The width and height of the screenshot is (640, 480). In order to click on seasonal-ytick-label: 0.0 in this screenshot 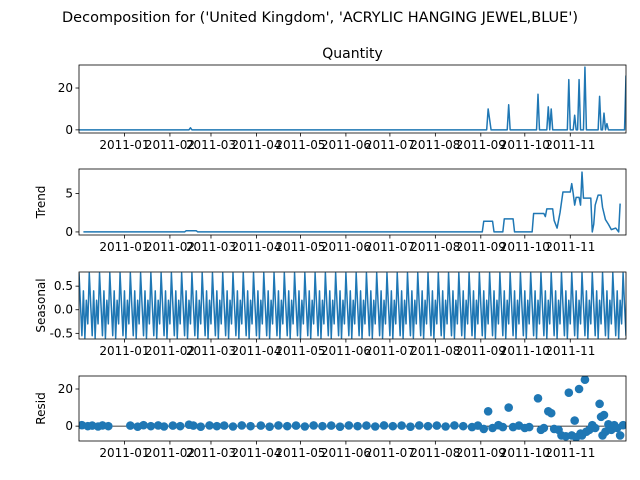, I will do `click(63, 310)`.